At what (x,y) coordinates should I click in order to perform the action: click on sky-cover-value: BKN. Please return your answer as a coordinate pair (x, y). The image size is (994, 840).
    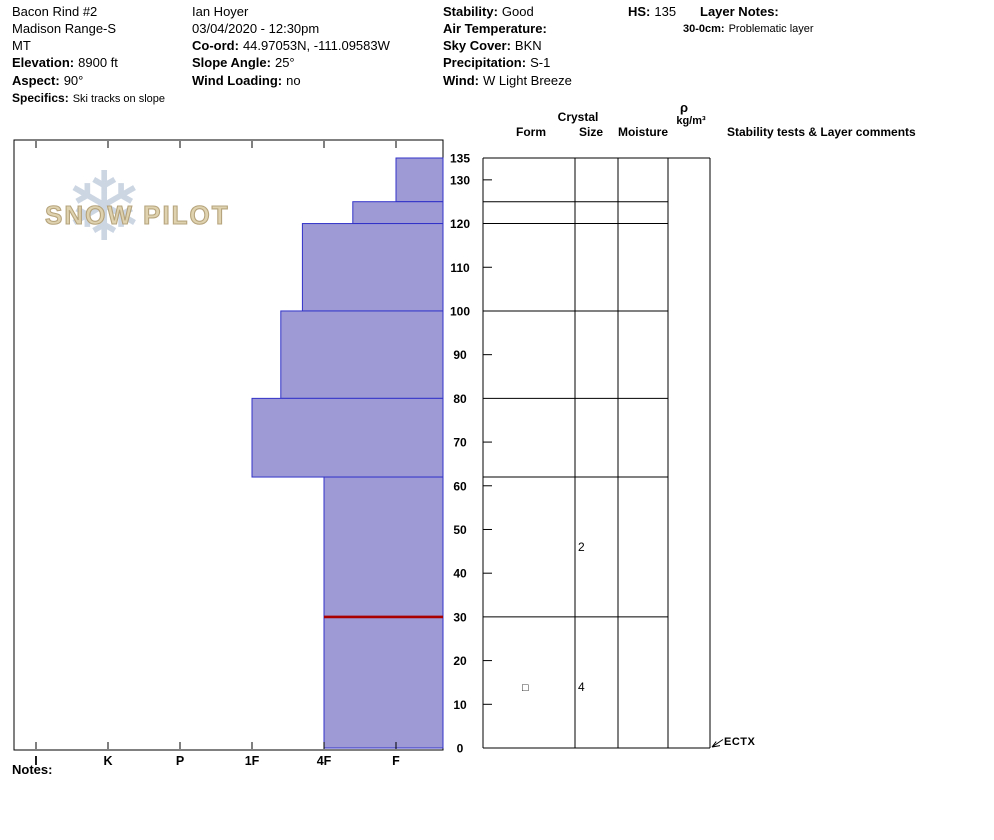
    Looking at the image, I should click on (528, 45).